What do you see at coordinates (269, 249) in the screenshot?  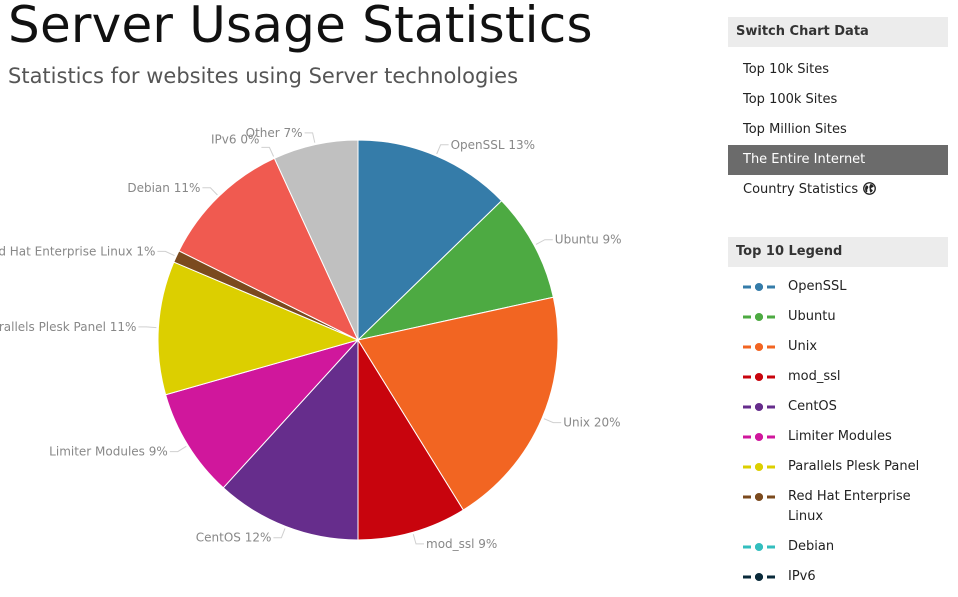 I see `pie-slice-debian` at bounding box center [269, 249].